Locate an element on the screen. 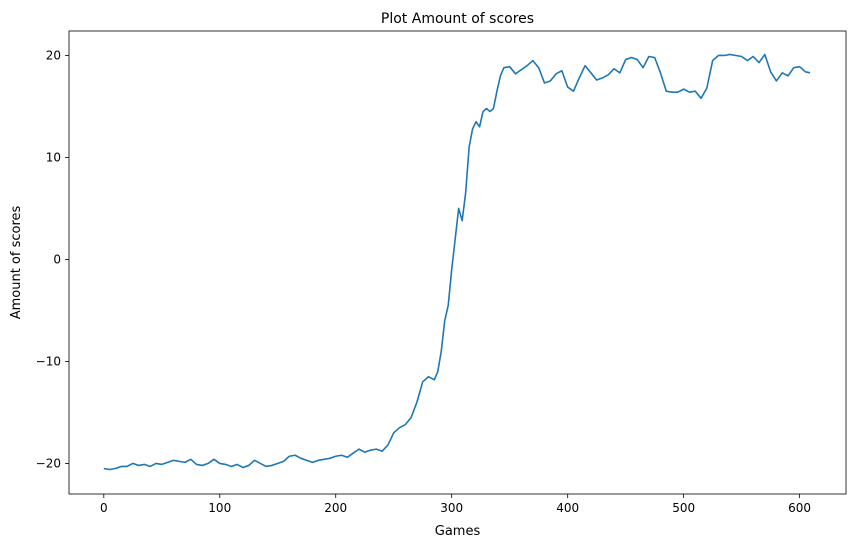 The image size is (853, 547). y-tick-label: 0 is located at coordinates (57, 259).